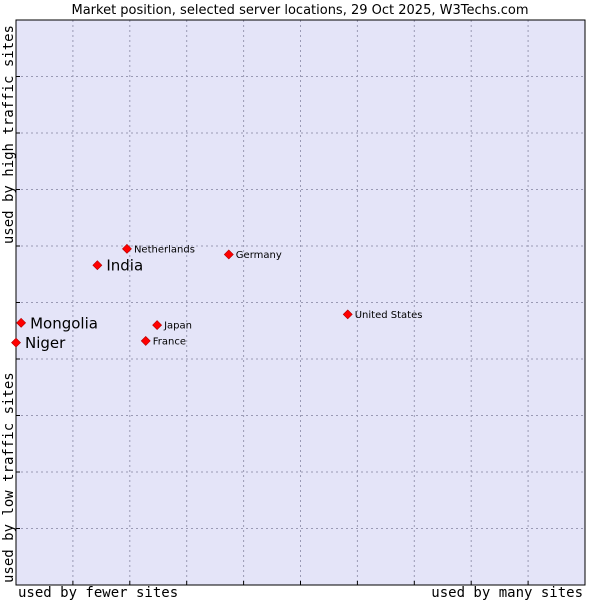  I want to click on label-japan: Japan, so click(177, 326).